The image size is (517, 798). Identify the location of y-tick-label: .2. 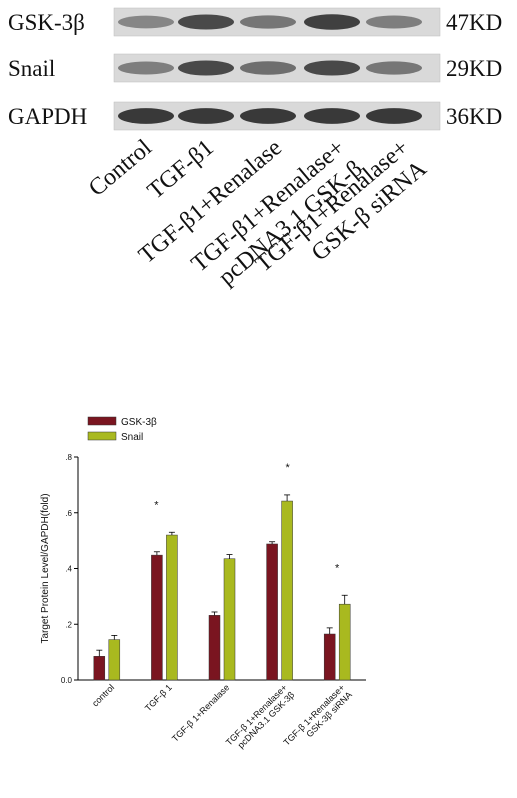
(68, 624).